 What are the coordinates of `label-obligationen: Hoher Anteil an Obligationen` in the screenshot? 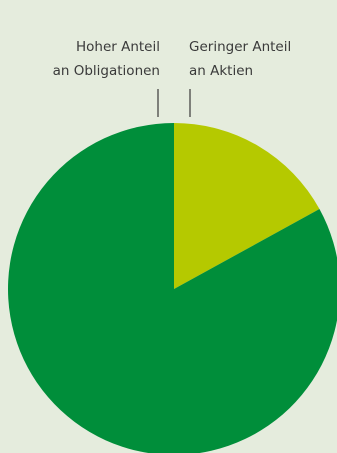 It's located at (106, 59).